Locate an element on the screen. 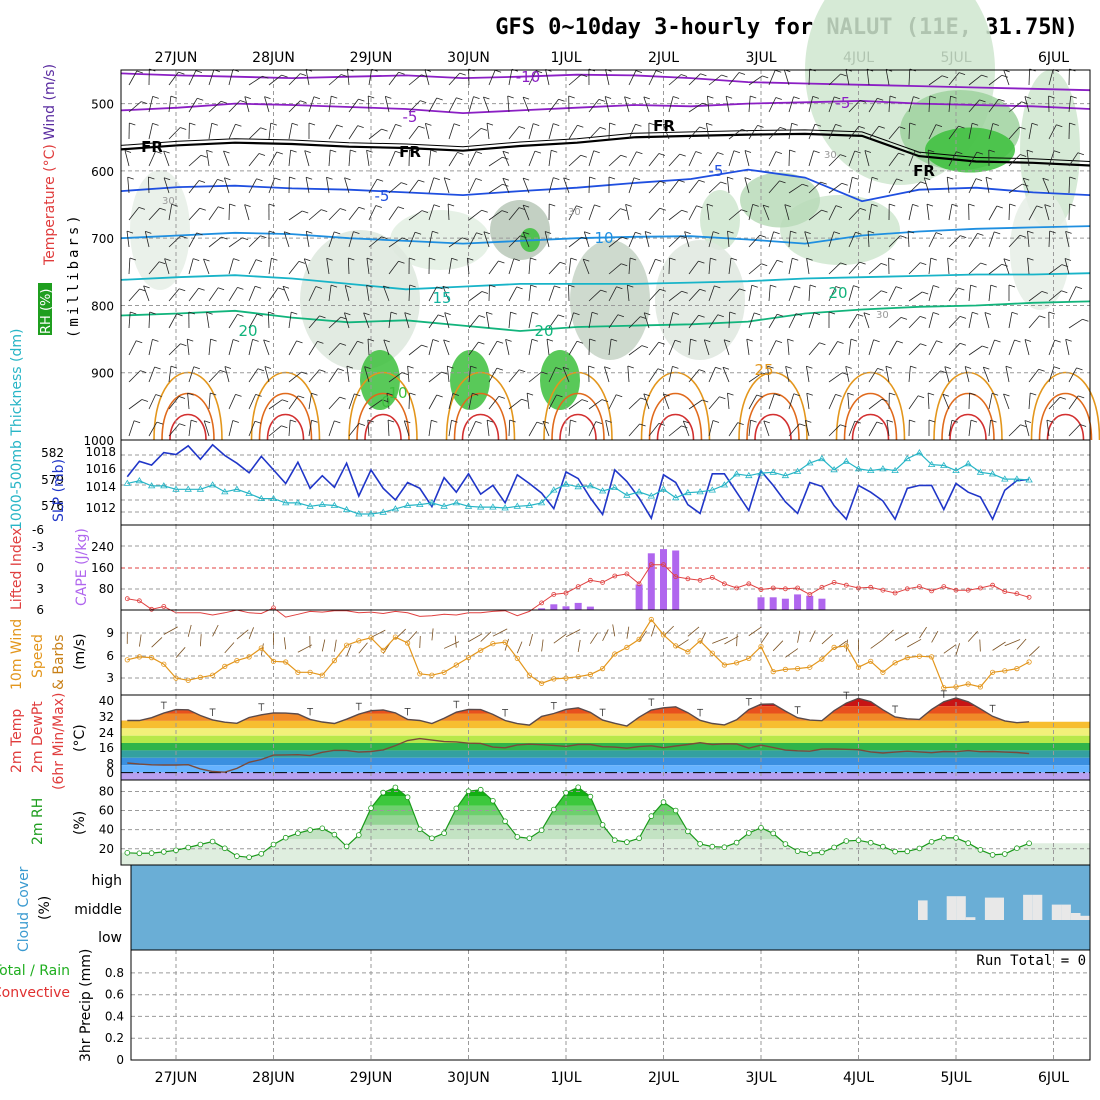  date-label-top: 2JUL is located at coordinates (663, 58).